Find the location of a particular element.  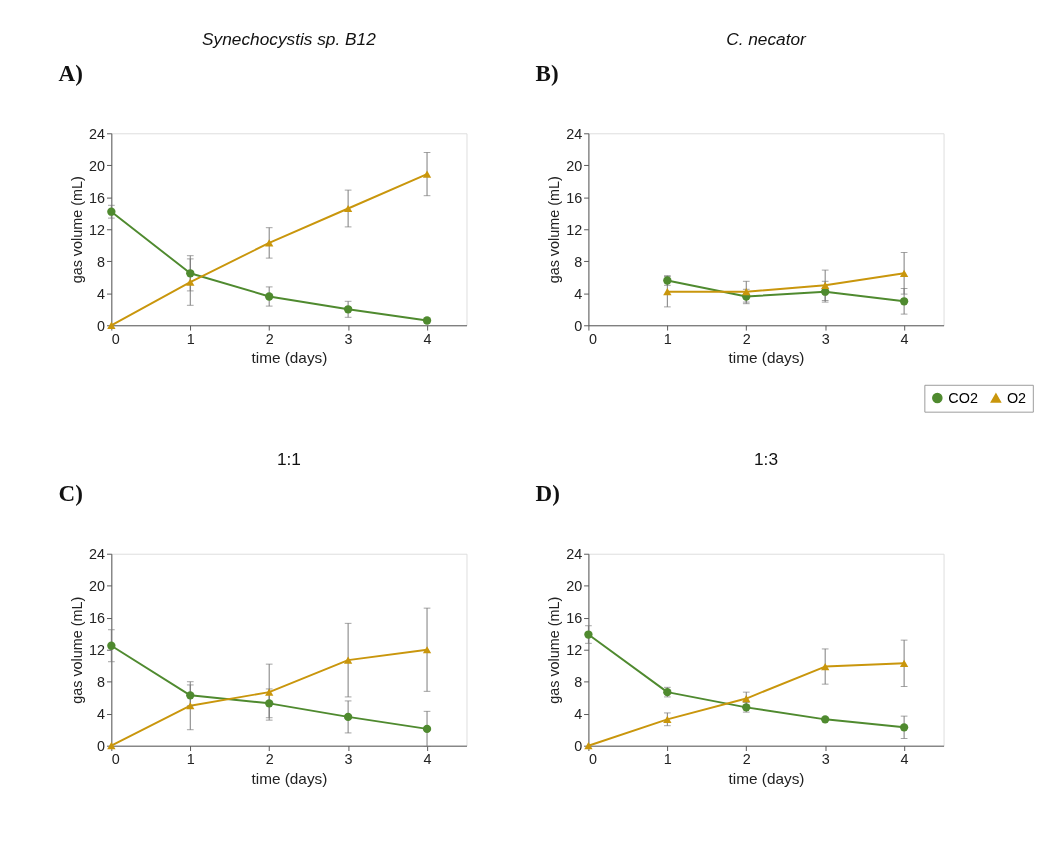

text: C) is located at coordinates (70, 492).